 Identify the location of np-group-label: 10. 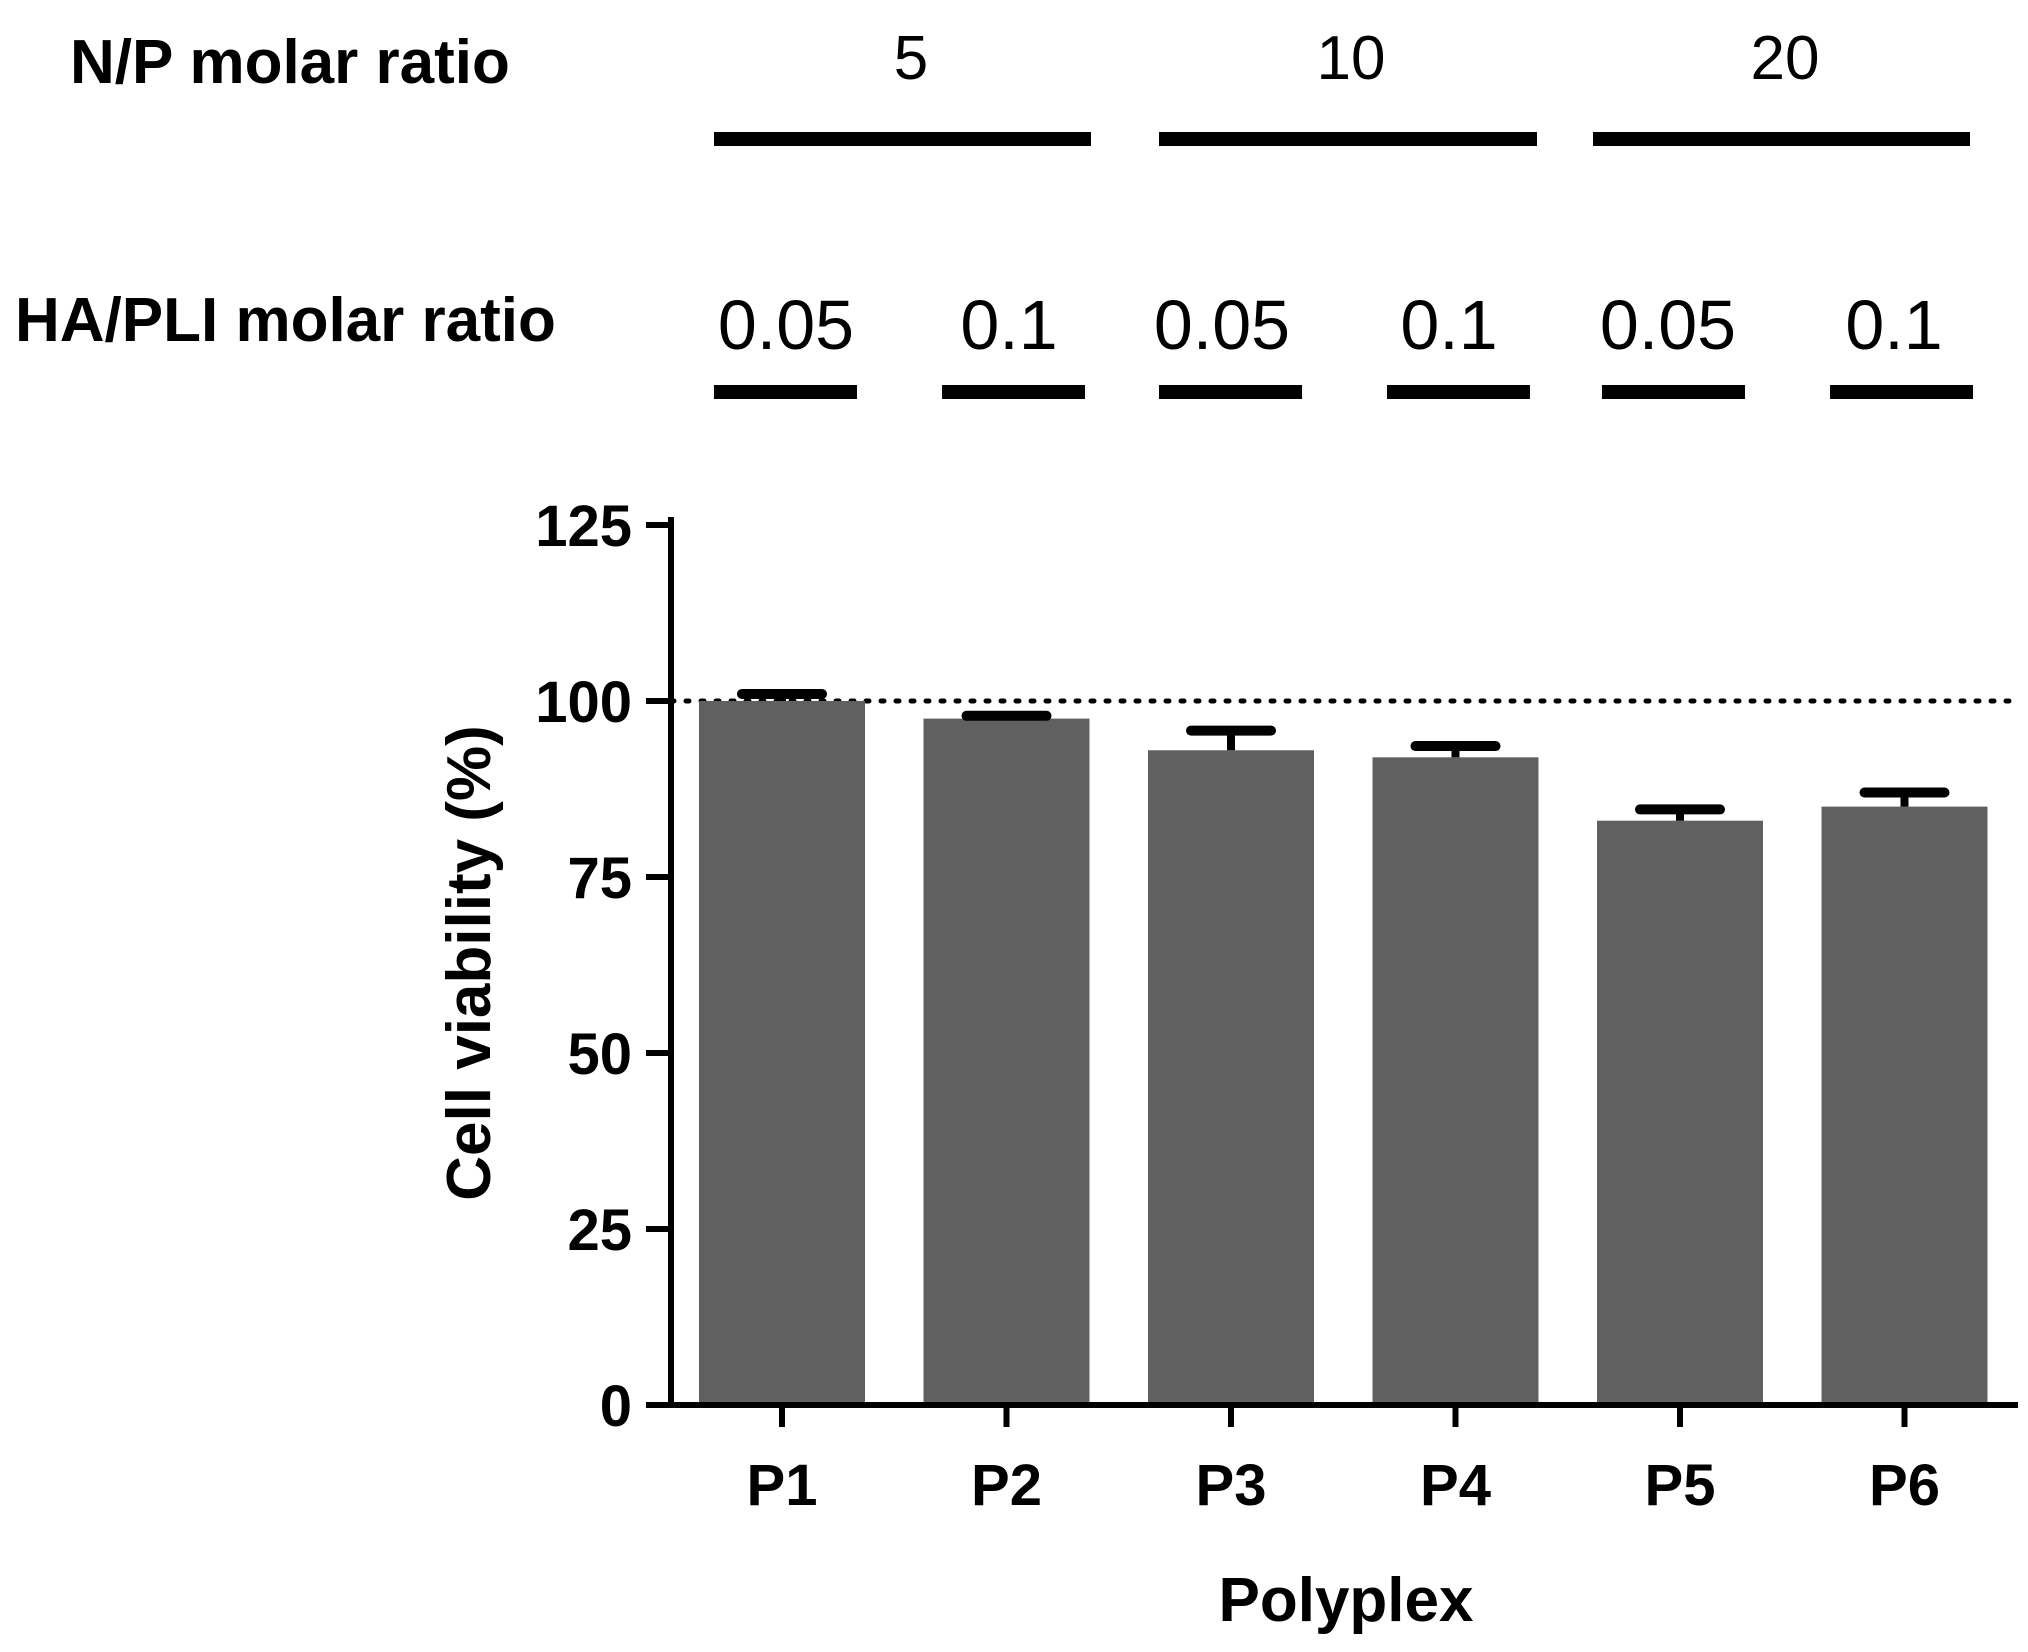
(1351, 58).